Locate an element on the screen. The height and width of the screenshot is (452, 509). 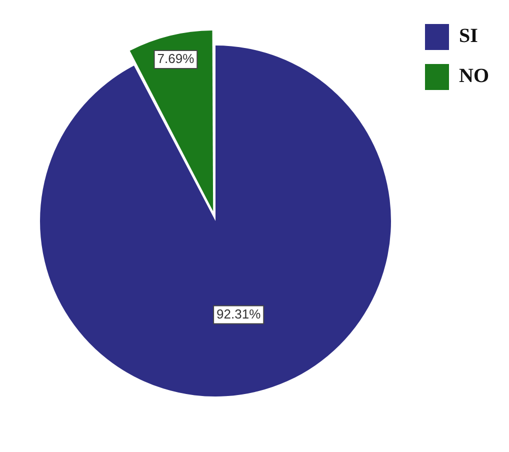
data-label: 7.69% is located at coordinates (176, 58).